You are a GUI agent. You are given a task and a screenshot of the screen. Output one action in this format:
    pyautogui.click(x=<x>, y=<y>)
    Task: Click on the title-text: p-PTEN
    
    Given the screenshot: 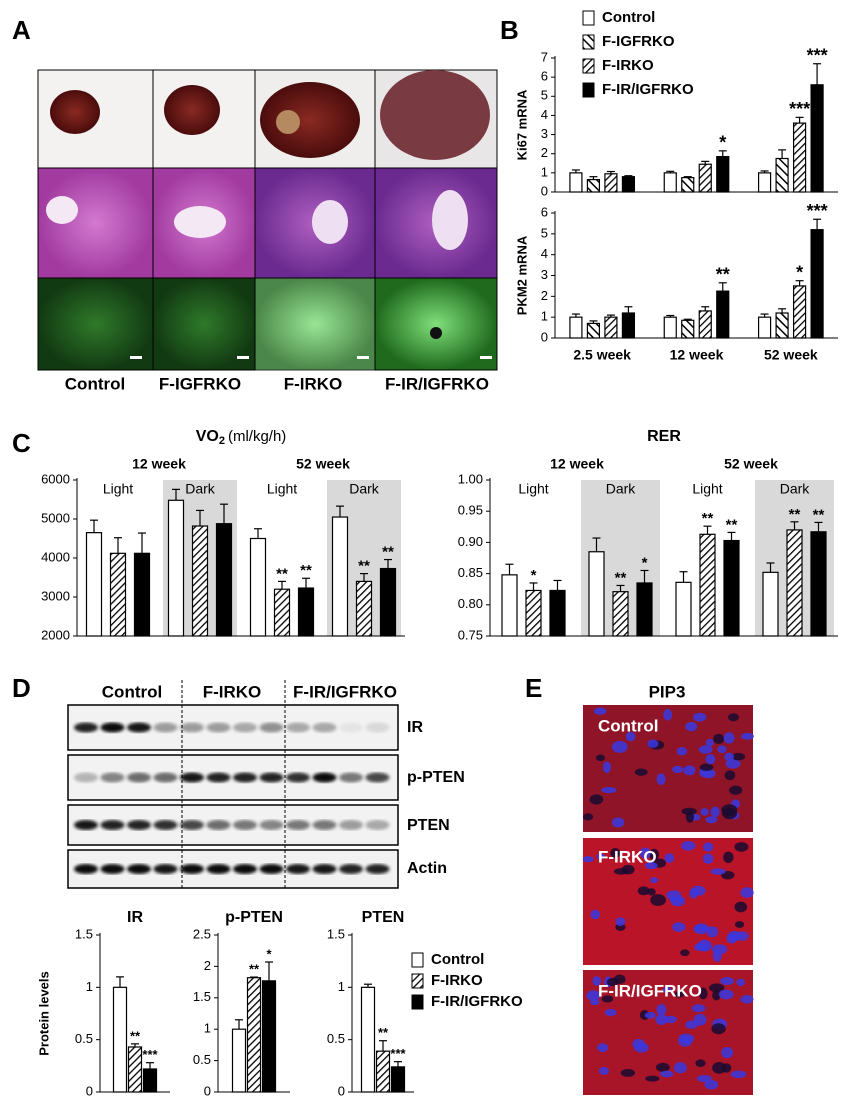 What is the action you would take?
    pyautogui.click(x=254, y=917)
    